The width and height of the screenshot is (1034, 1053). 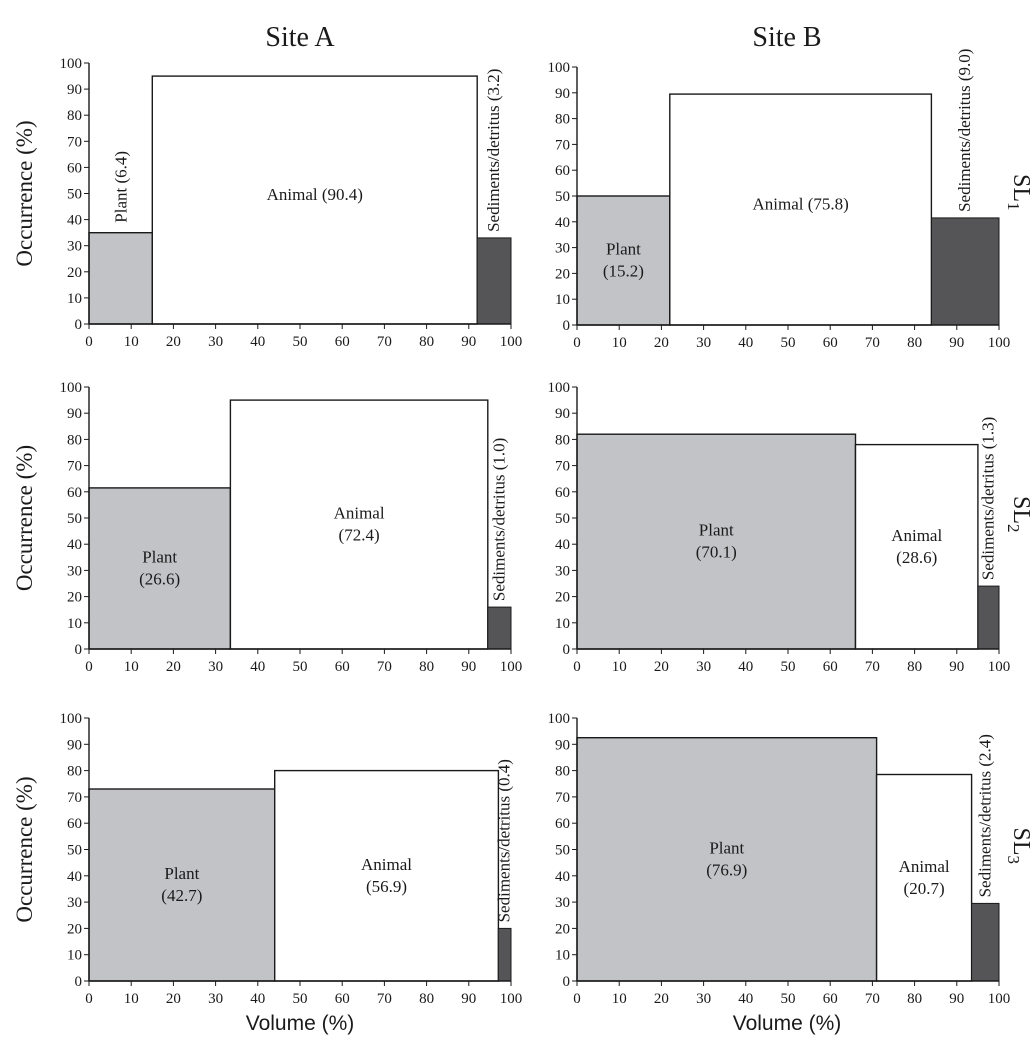 I want to click on x-tick-label-40-site-b-sl2: 40, so click(x=745, y=667).